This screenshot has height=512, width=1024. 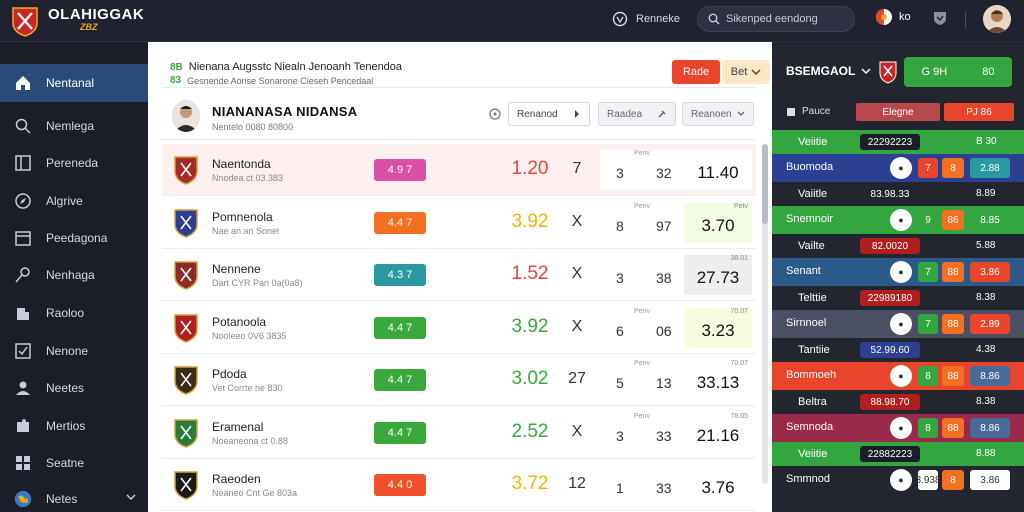 What do you see at coordinates (928, 220) in the screenshot?
I see `odds-chip-a: 9` at bounding box center [928, 220].